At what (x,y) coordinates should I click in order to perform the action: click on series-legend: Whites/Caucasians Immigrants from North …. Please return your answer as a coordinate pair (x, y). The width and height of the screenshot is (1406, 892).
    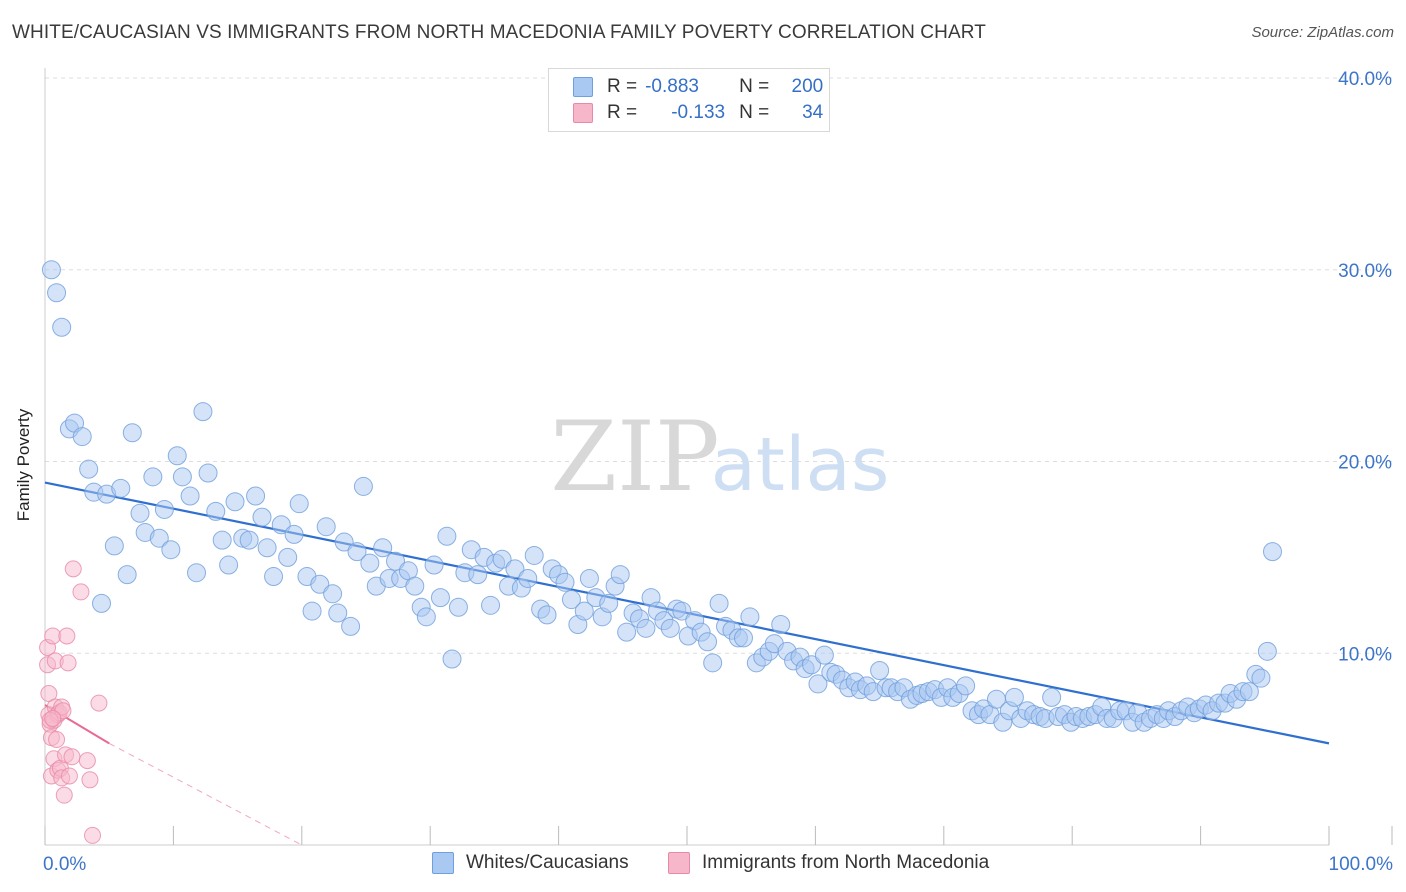
    Looking at the image, I should click on (703, 865).